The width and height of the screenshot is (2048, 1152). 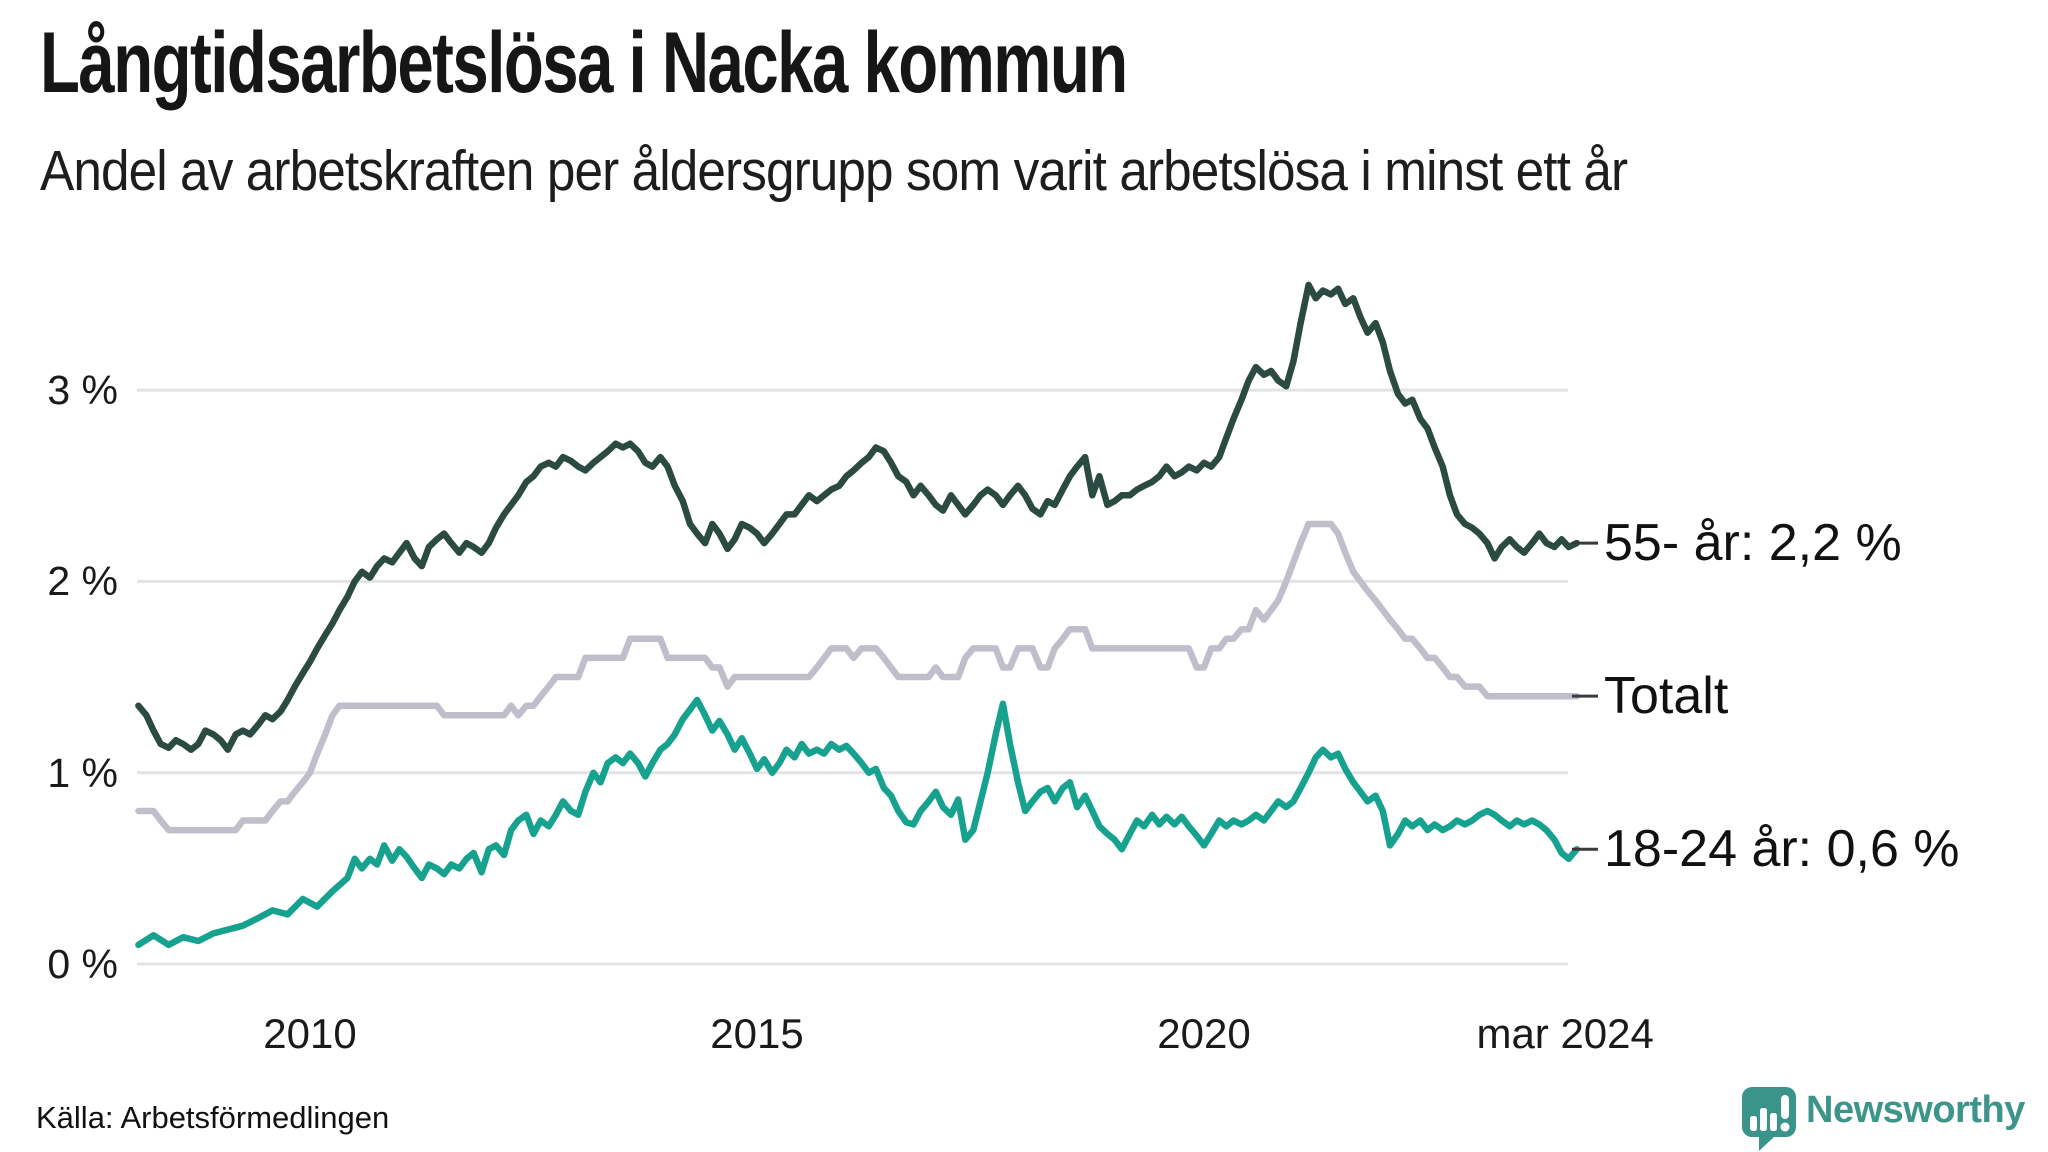 What do you see at coordinates (584, 63) in the screenshot?
I see `page-title: Långtidsarbetslösa i Nacka kommun` at bounding box center [584, 63].